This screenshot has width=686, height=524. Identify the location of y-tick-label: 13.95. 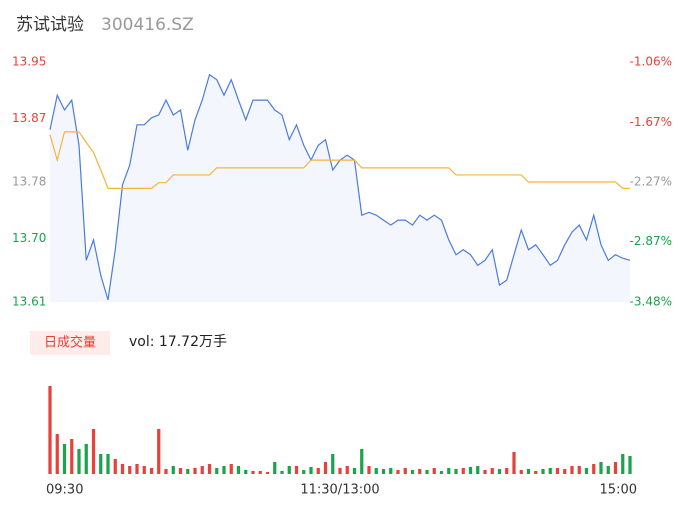
(29, 62).